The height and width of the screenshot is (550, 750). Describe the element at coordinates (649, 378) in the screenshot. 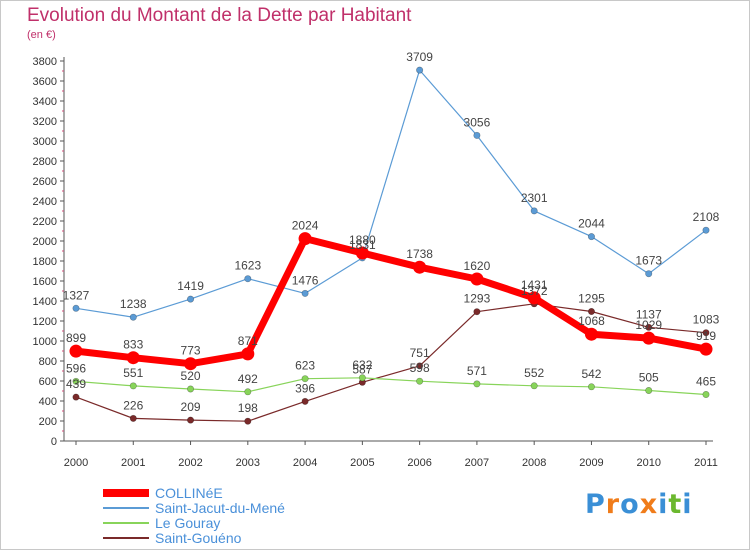

I see `data-label: 505` at that location.